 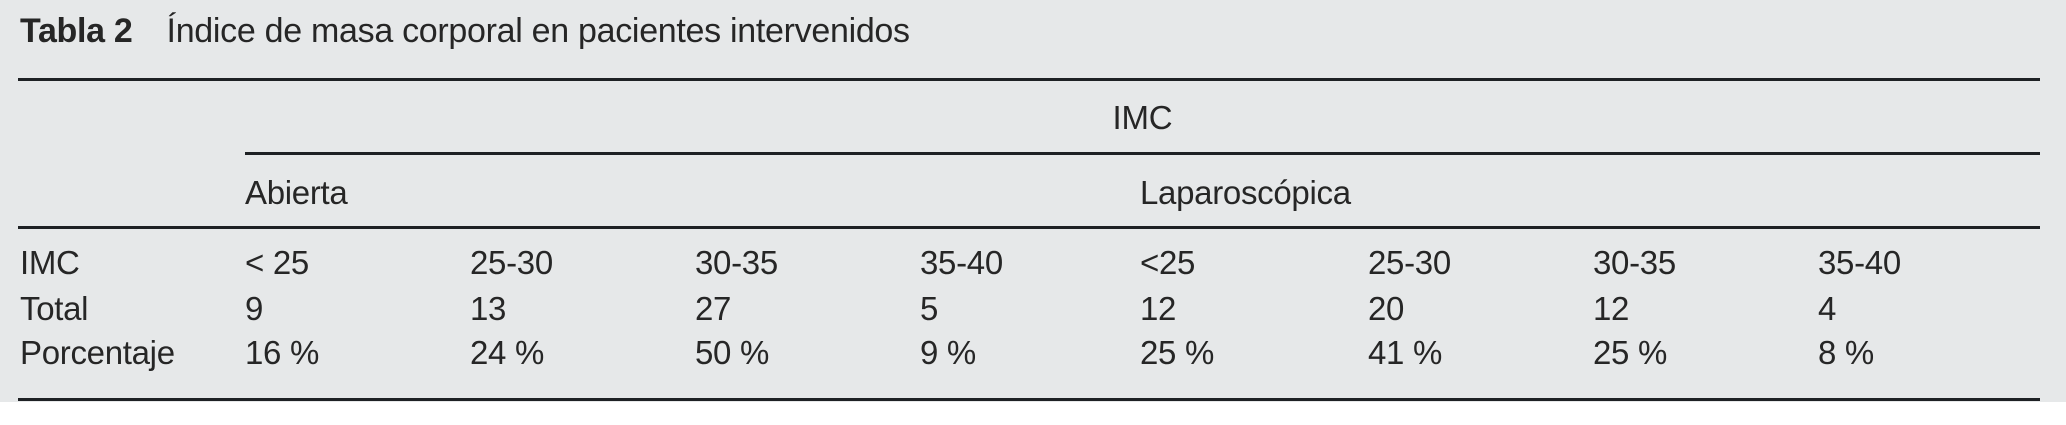 I want to click on rule-bottom, so click(x=1029, y=399).